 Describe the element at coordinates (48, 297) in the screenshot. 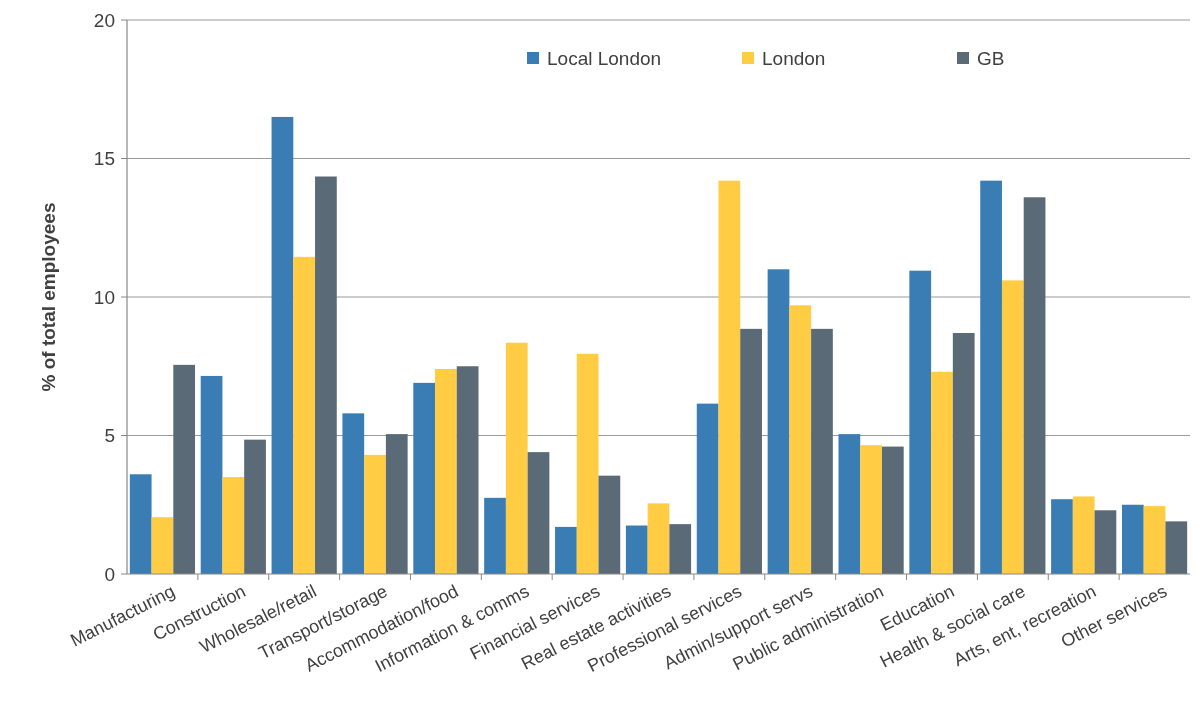

I see `y-axis-title: % of total employees` at that location.